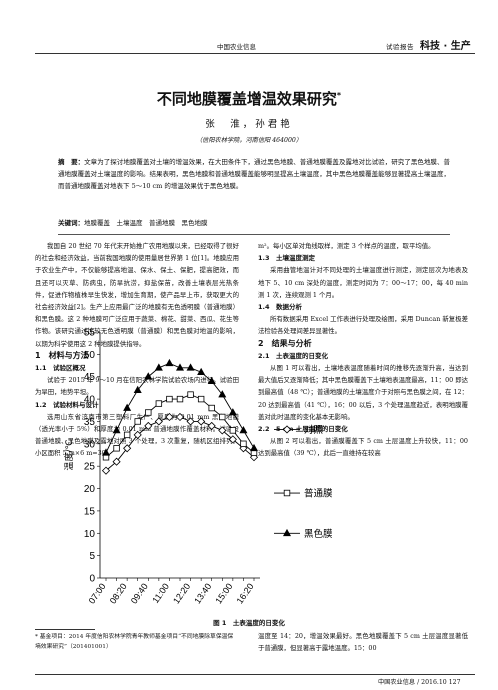 Image resolution: width=498 pixels, height=690 pixels. Describe the element at coordinates (303, 429) in the screenshot. I see `section-heading: 2.2 5 cm 土层温度的日变化` at that location.